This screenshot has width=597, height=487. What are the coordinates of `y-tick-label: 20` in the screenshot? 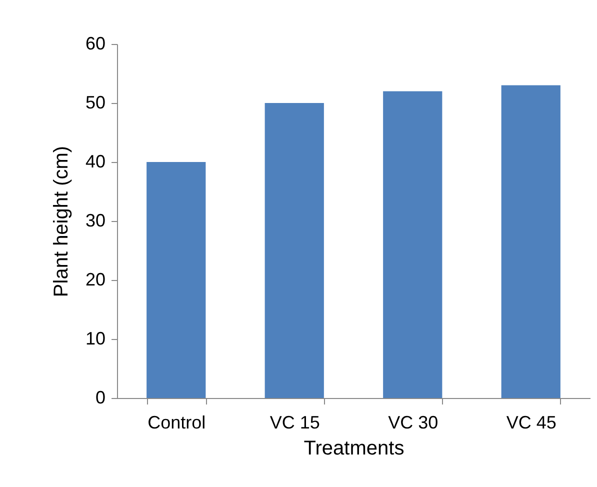 It's located at (95, 280).